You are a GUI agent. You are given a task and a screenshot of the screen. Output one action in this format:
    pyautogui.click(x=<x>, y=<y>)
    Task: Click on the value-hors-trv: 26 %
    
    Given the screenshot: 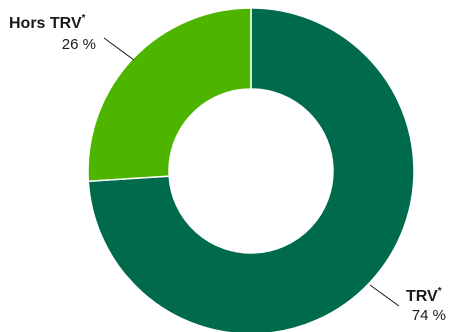 What is the action you would take?
    pyautogui.click(x=79, y=44)
    